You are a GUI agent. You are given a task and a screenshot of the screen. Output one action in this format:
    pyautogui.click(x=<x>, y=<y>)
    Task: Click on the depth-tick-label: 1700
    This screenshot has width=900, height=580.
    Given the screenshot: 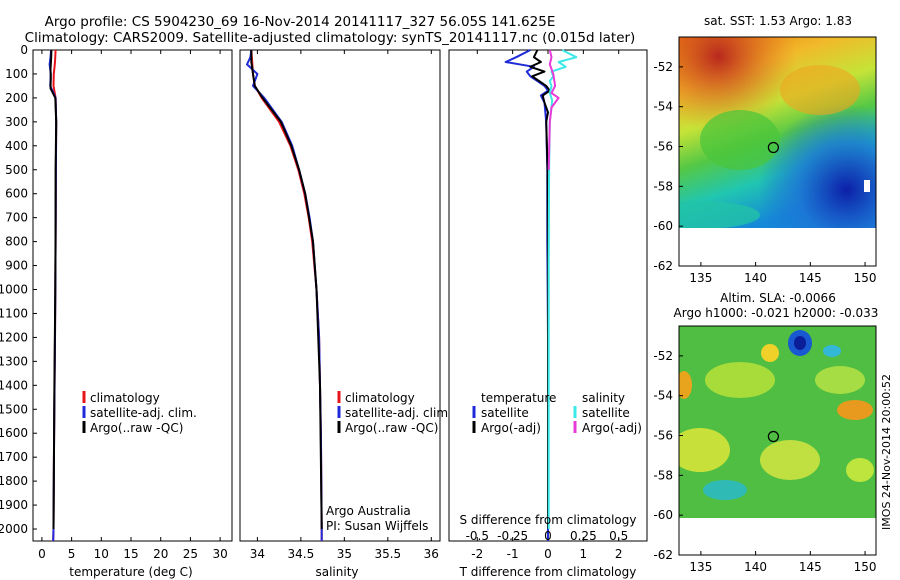 What is the action you would take?
    pyautogui.click(x=14, y=457)
    